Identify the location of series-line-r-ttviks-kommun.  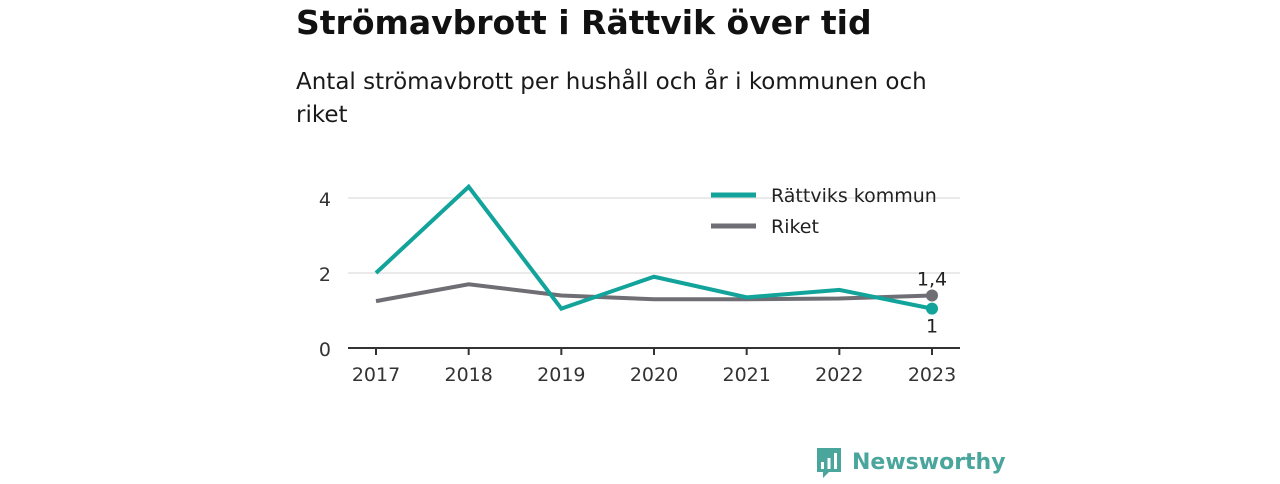
(653, 247).